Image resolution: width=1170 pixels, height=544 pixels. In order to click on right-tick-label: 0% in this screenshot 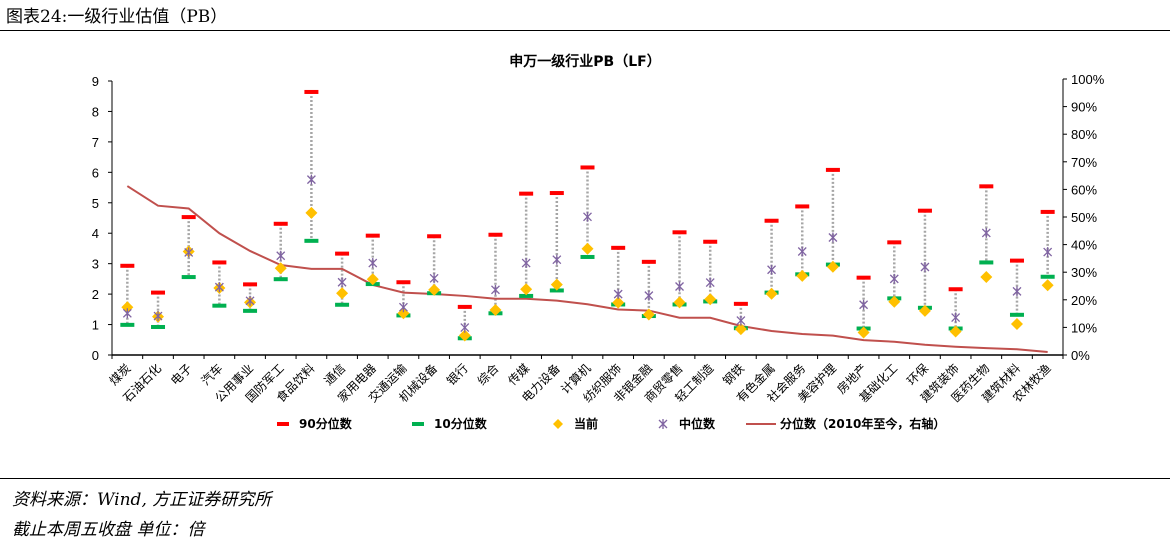, I will do `click(1080, 355)`.